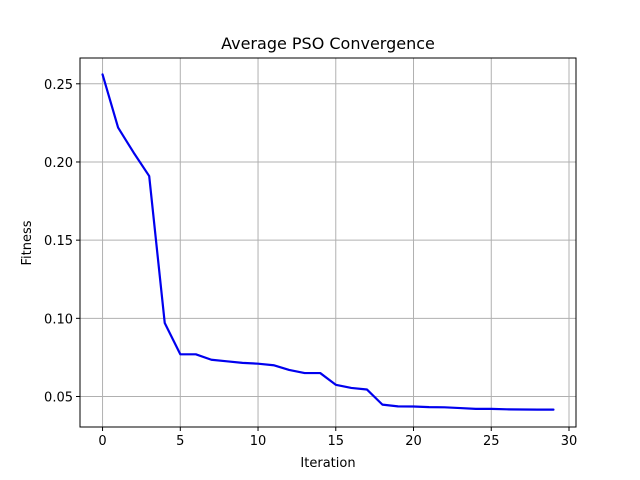 This screenshot has width=640, height=480. I want to click on y-tick-label: 0.25, so click(58, 85).